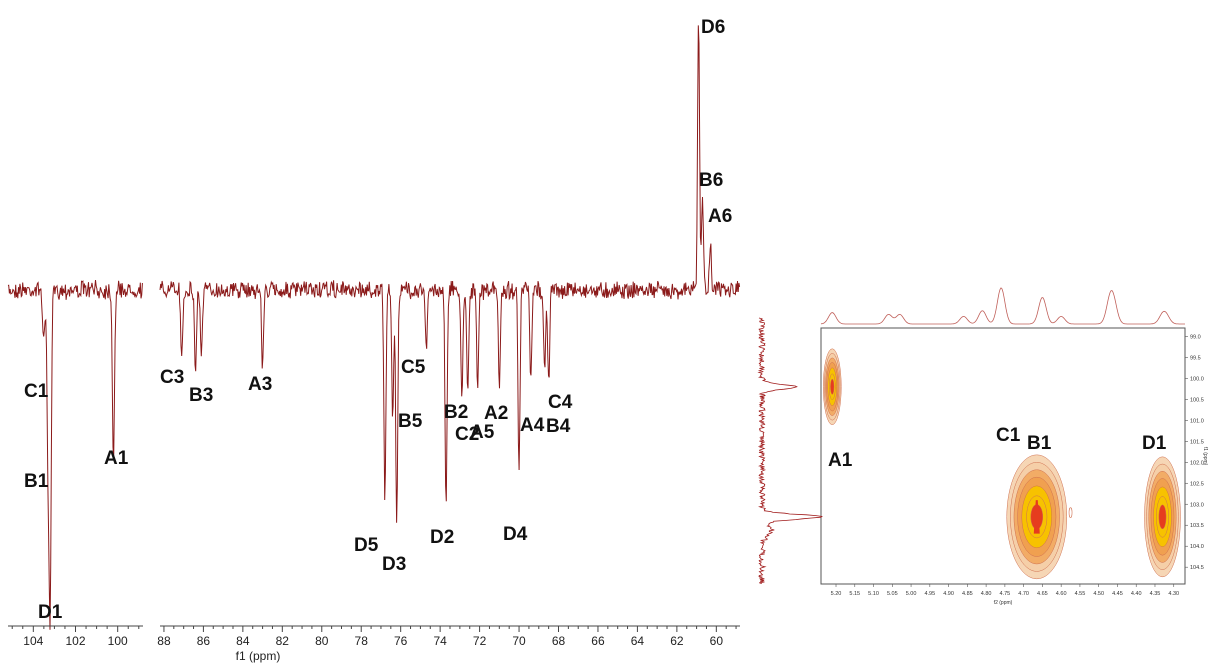 Image resolution: width=1211 pixels, height=664 pixels. Describe the element at coordinates (440, 641) in the screenshot. I see `x-tick-label: 74` at that location.